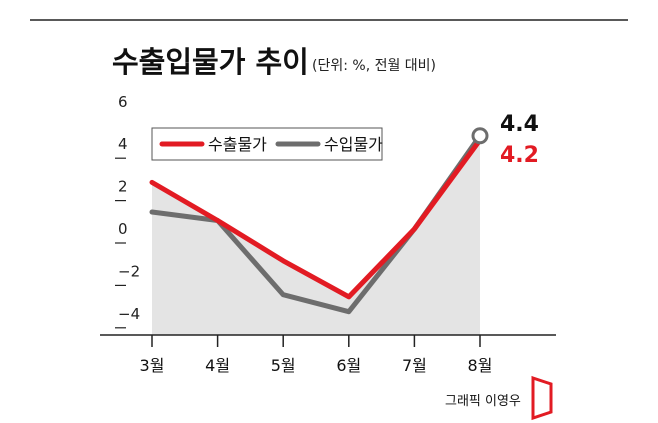  I want to click on x-tick-label: 3월, so click(152, 365).